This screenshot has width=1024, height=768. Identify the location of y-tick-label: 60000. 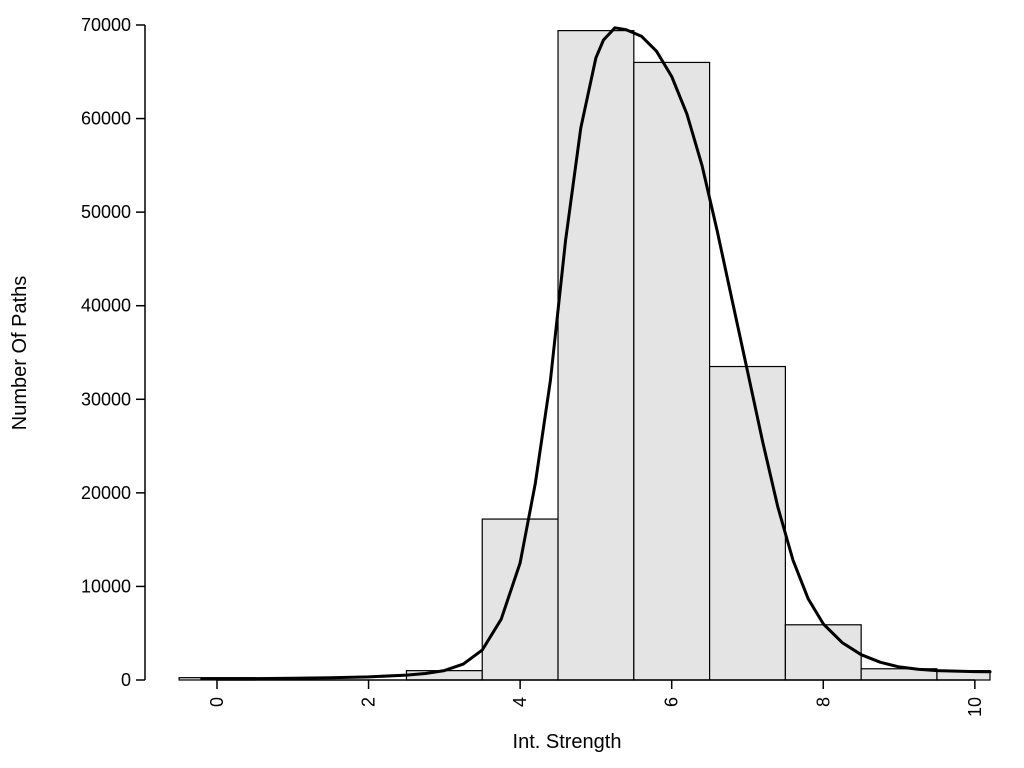
(106, 119).